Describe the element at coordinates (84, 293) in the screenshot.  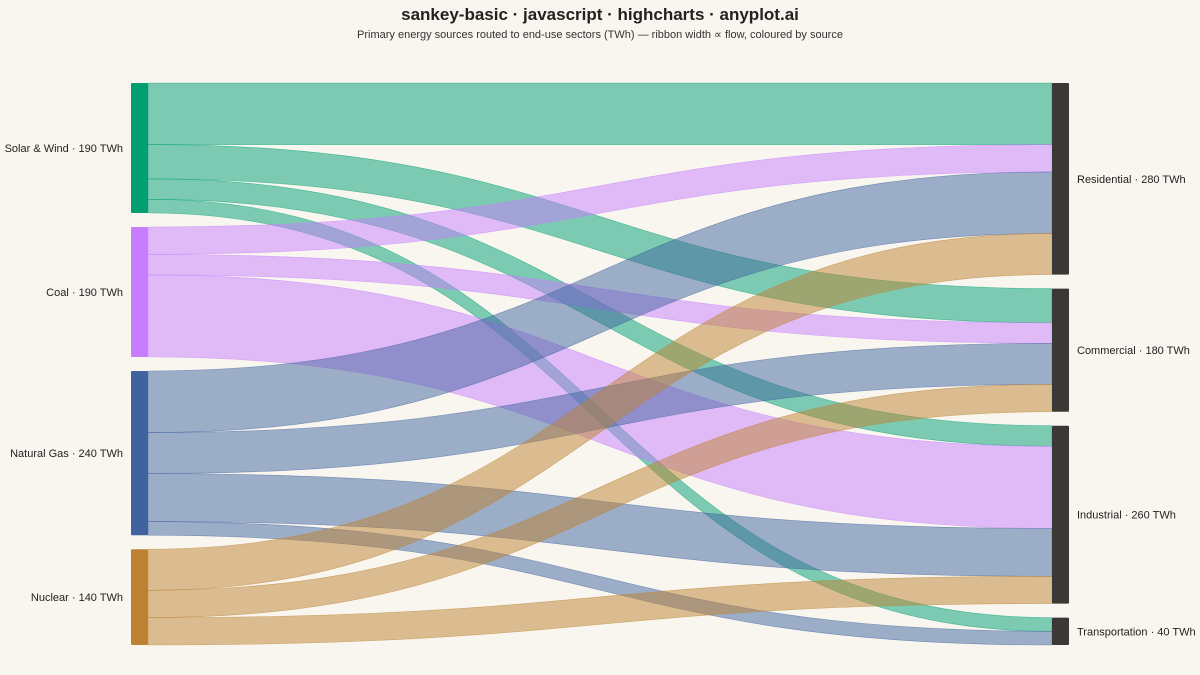
I see `node-label-coal: Coal · 190 TWh` at that location.